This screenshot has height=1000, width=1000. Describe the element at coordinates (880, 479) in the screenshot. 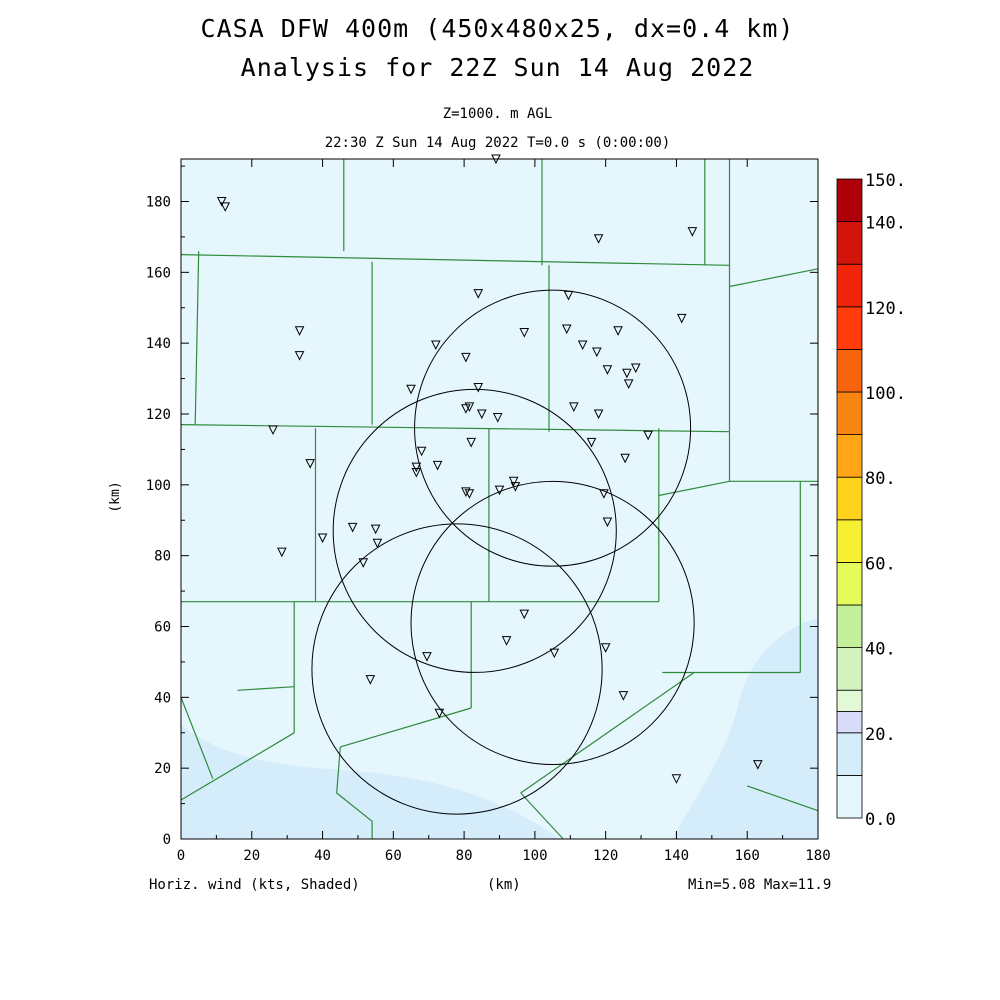

I see `colorbar-label: 80.` at that location.